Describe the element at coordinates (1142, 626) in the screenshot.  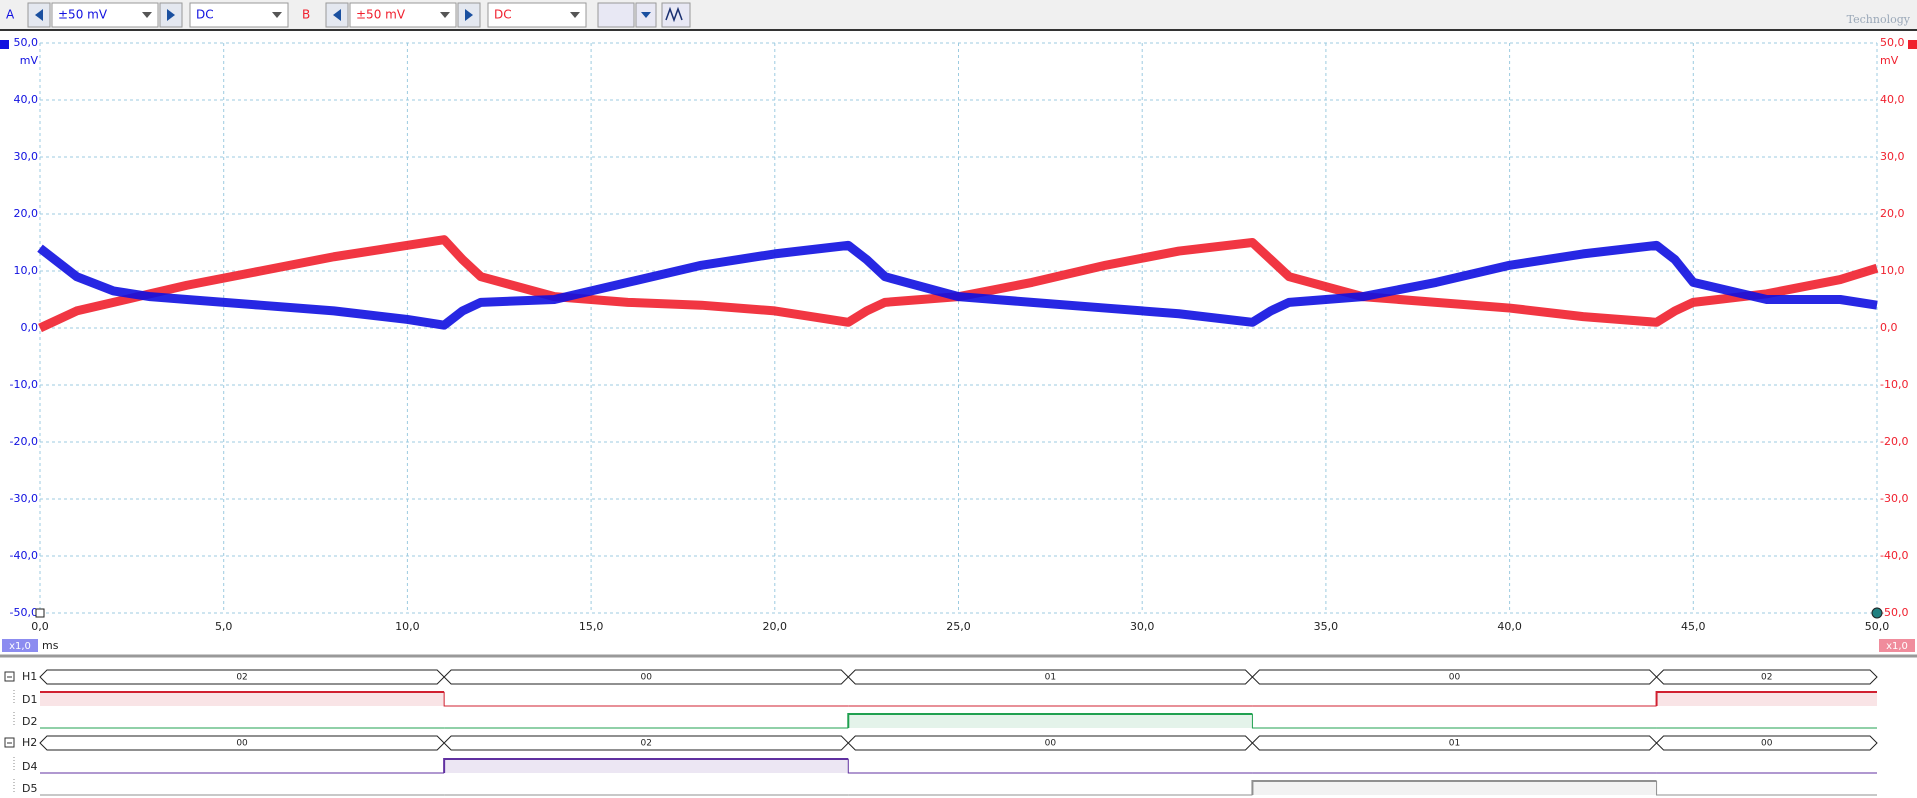
I see `x-tick-label: 30,0` at that location.